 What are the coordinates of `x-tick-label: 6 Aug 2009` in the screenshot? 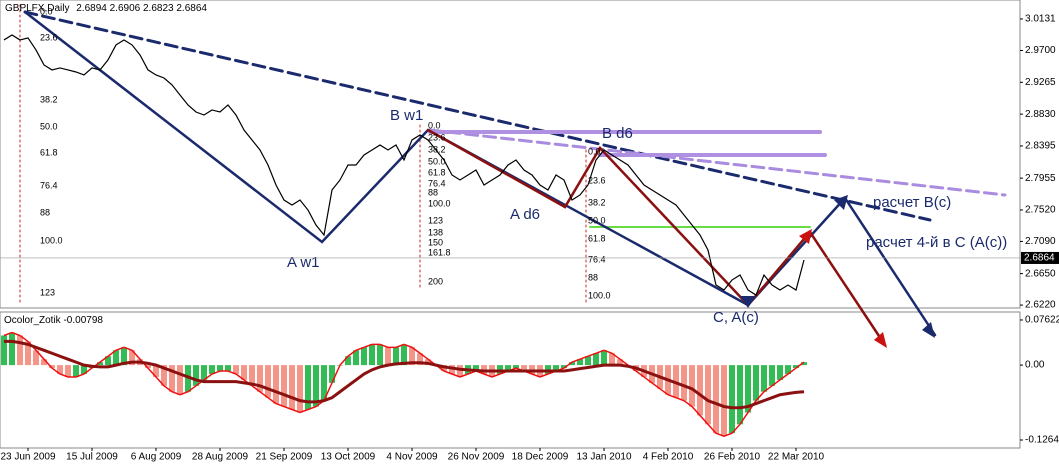 It's located at (156, 457).